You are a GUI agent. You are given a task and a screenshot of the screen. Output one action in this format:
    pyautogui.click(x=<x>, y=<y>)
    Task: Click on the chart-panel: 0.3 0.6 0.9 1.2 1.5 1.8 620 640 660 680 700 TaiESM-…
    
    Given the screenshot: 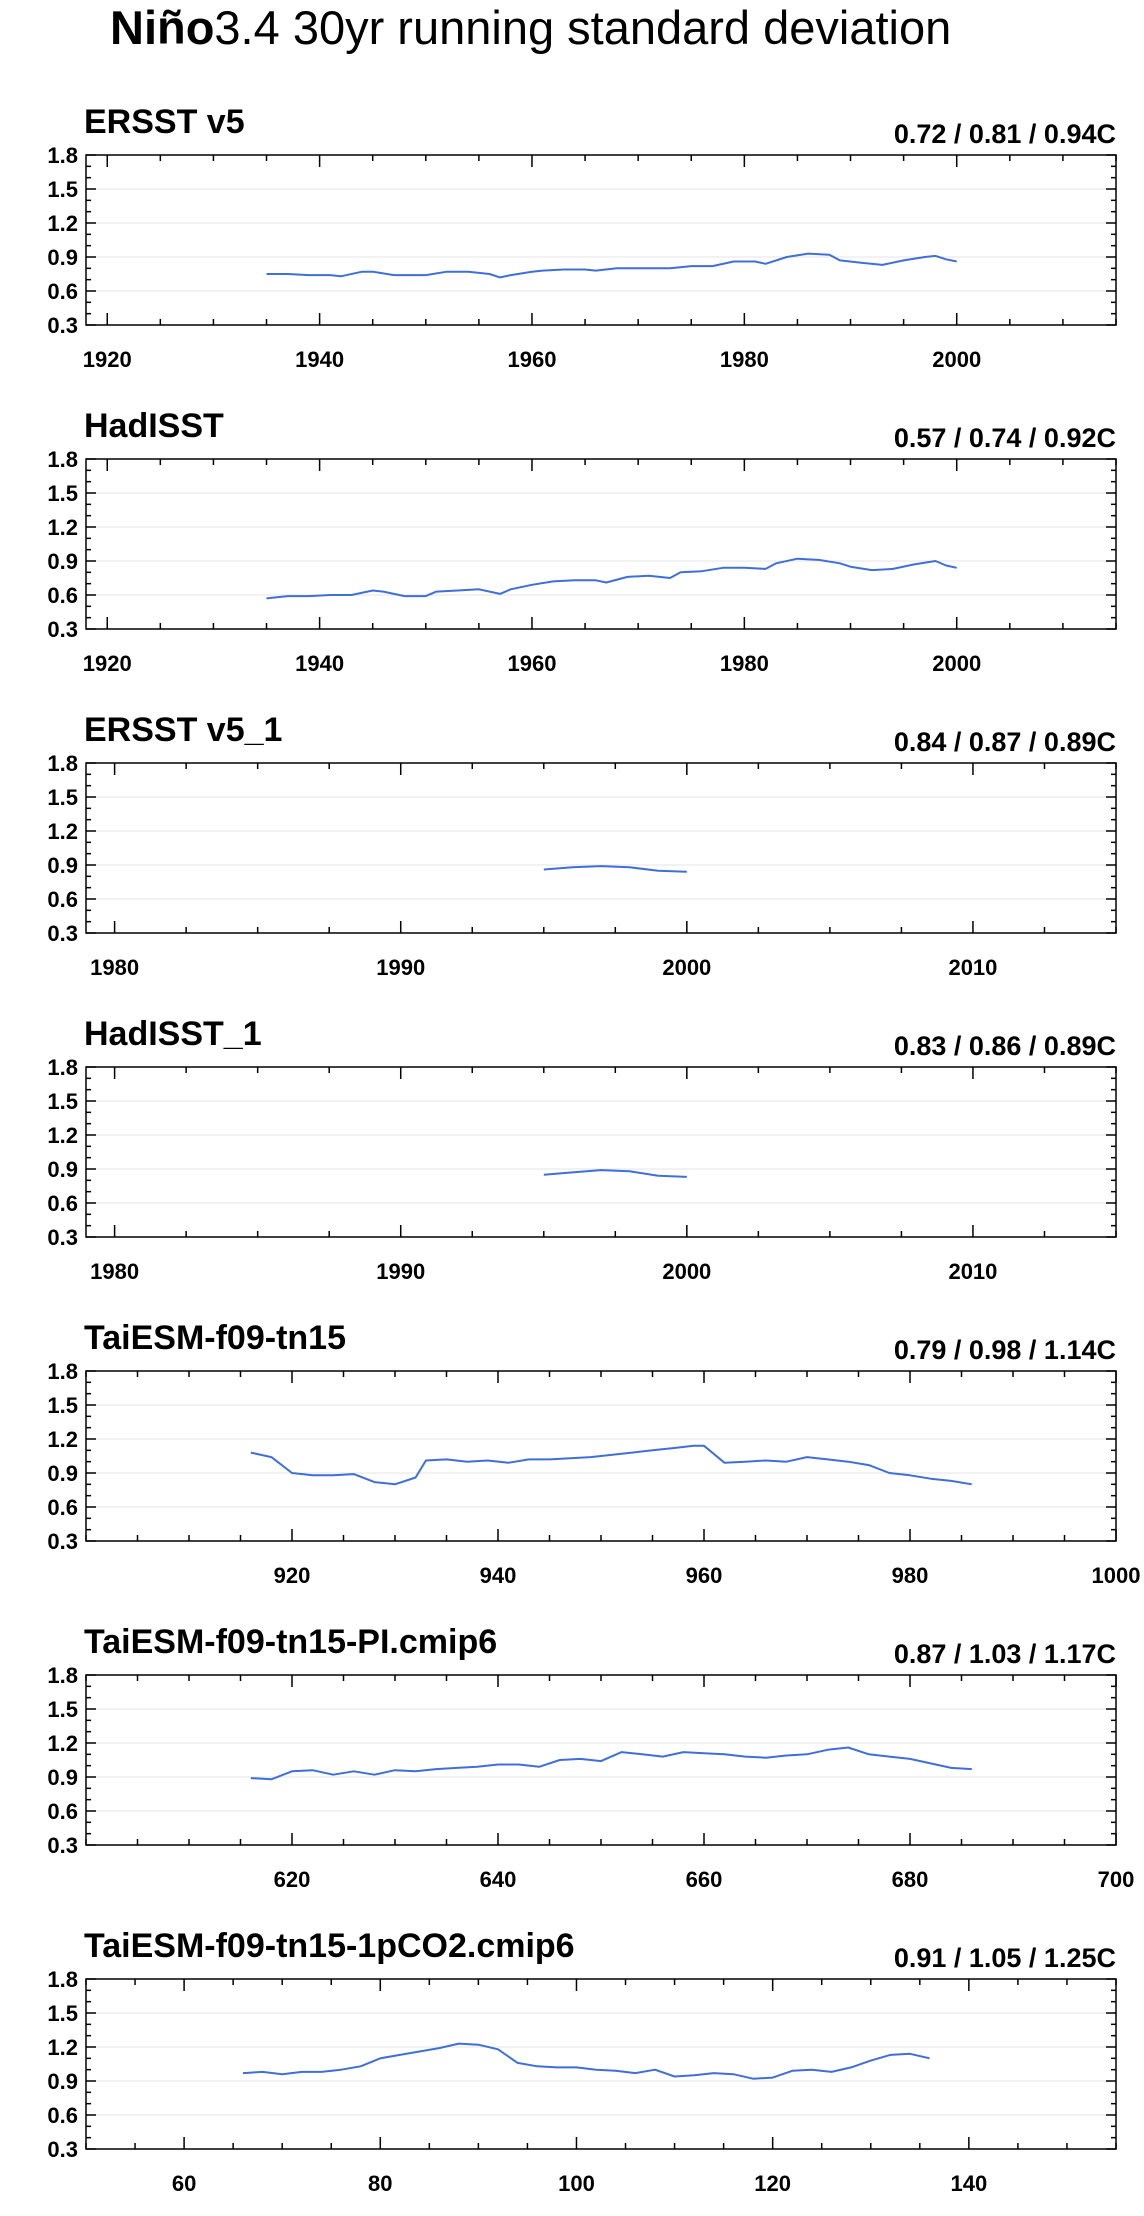 What is the action you would take?
    pyautogui.click(x=590, y=1757)
    